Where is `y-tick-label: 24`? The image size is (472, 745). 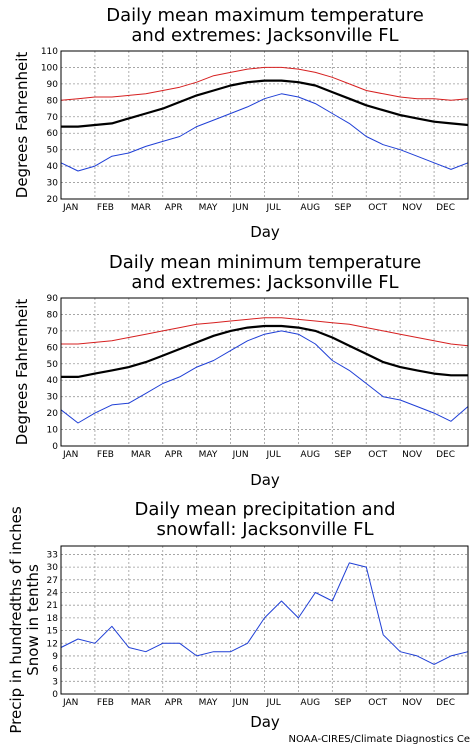
y-tick-label: 24 is located at coordinates (53, 594).